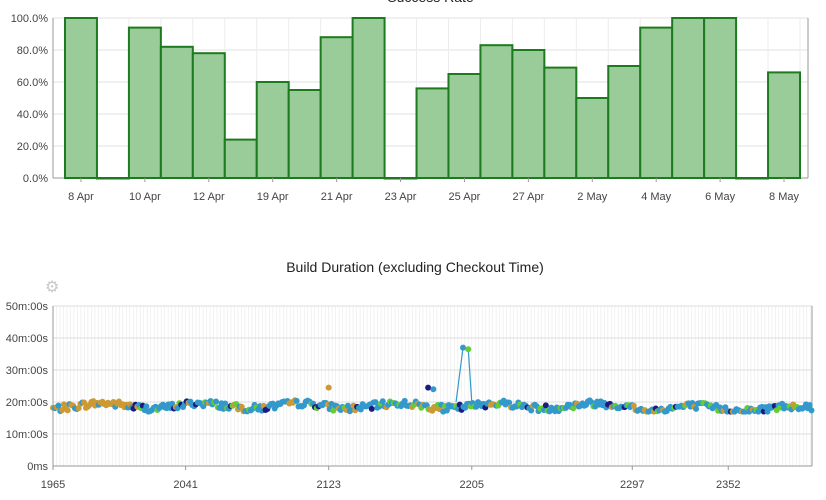 The image size is (826, 500). Describe the element at coordinates (401, 197) in the screenshot. I see `x-tick-label: 23 Apr` at that location.